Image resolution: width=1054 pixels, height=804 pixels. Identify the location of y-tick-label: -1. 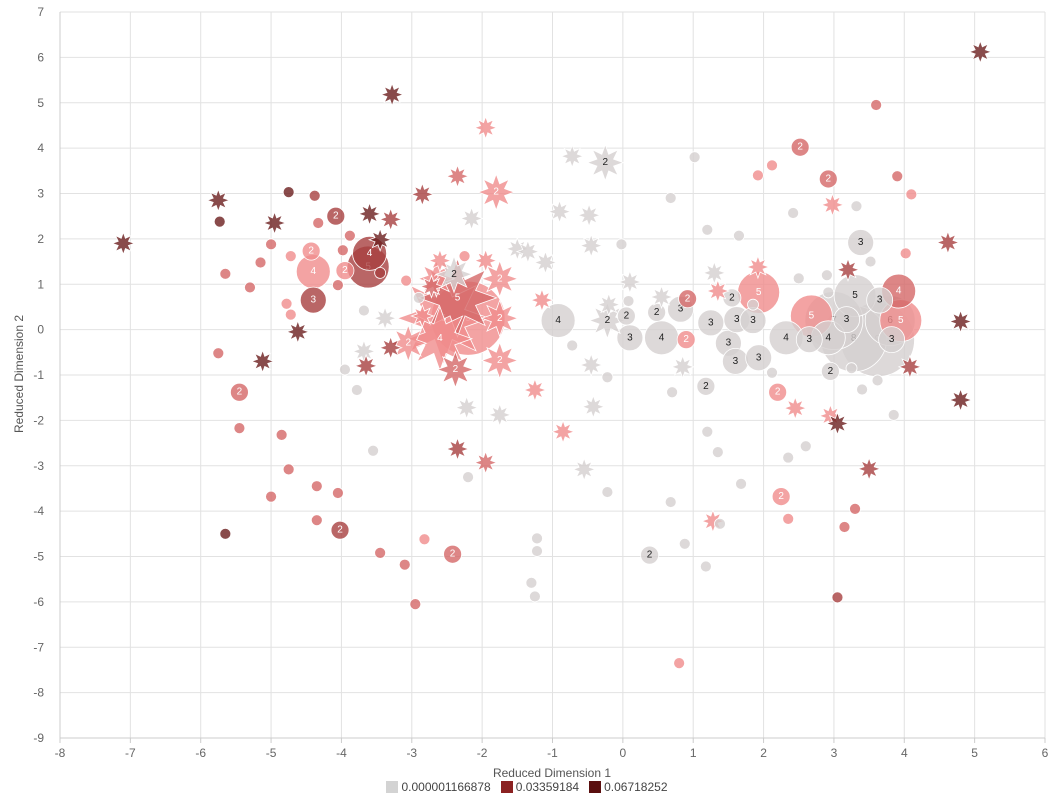
(38, 375).